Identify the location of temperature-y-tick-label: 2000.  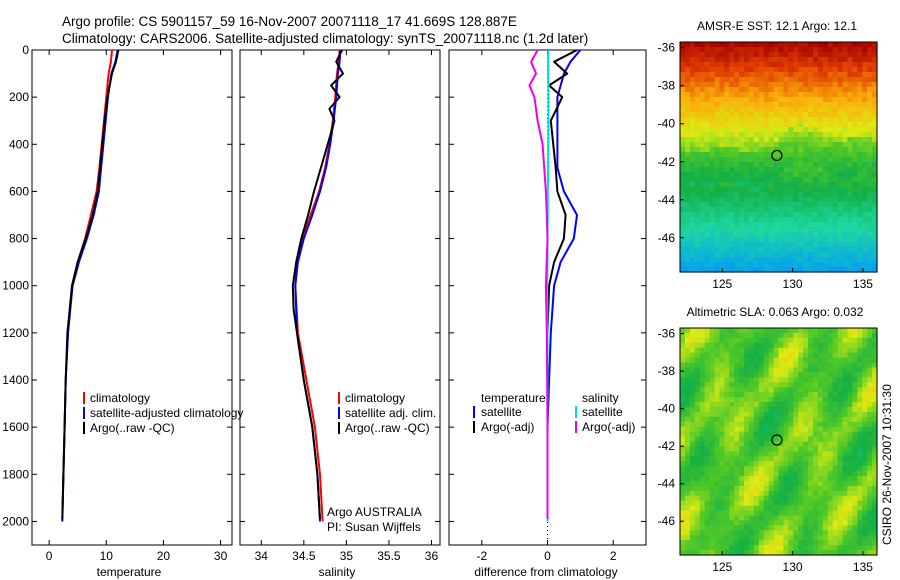
(15, 521).